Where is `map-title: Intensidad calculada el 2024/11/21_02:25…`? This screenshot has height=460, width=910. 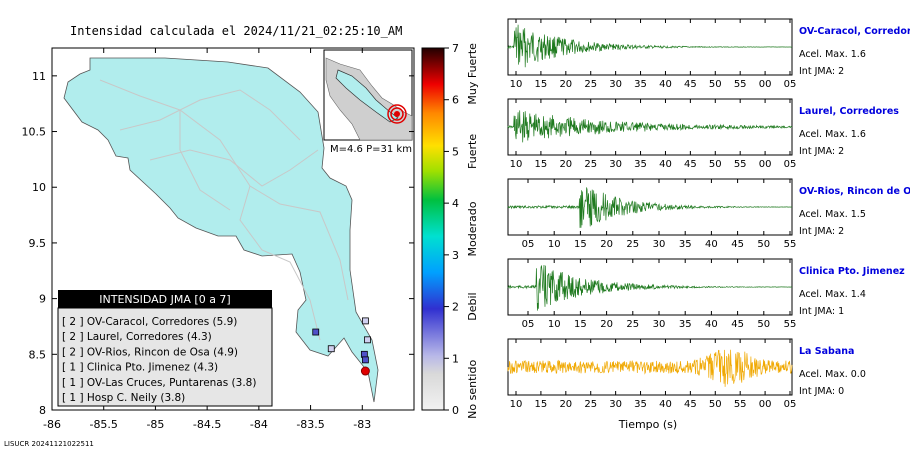 map-title: Intensidad calculada el 2024/11/21_02:25… is located at coordinates (236, 31).